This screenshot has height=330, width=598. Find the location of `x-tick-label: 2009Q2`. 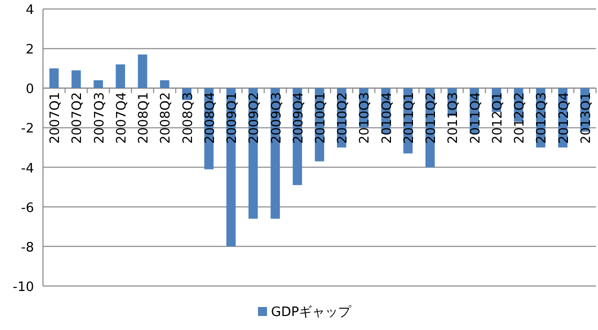

x-tick-label: 2009Q2 is located at coordinates (254, 118).